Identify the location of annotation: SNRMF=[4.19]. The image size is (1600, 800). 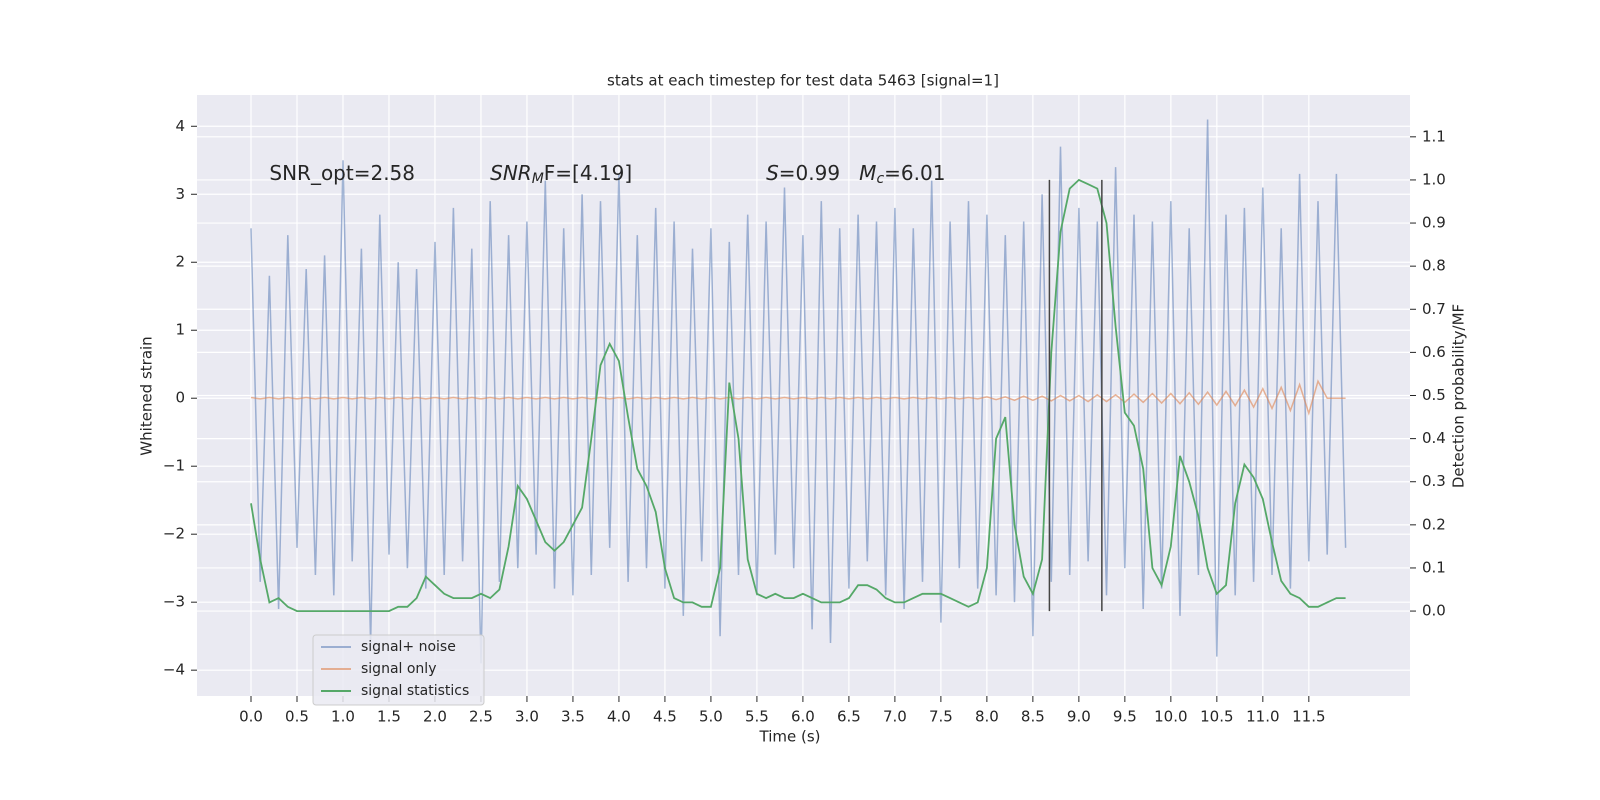
(561, 173).